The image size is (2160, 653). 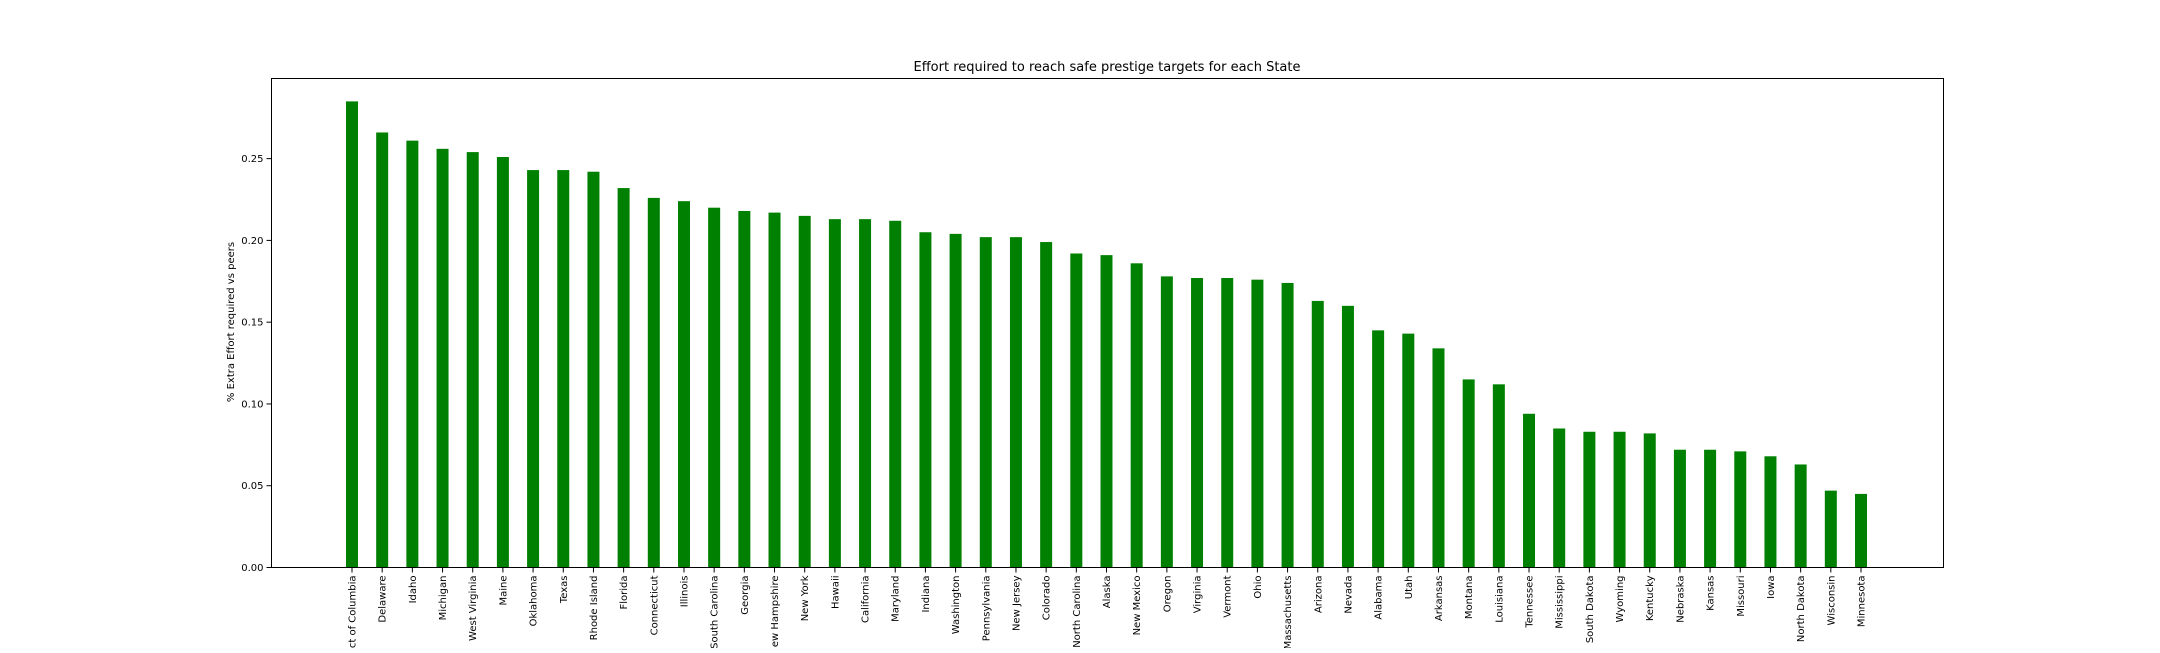 What do you see at coordinates (1741, 596) in the screenshot?
I see `x-tick-label: Missouri` at bounding box center [1741, 596].